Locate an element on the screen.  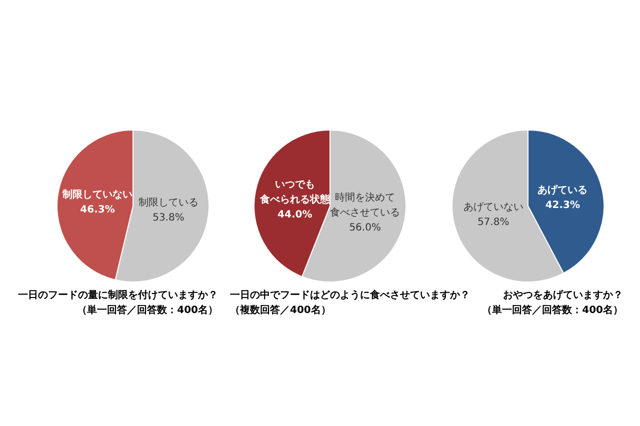
slice-label: 制限している is located at coordinates (168, 202).